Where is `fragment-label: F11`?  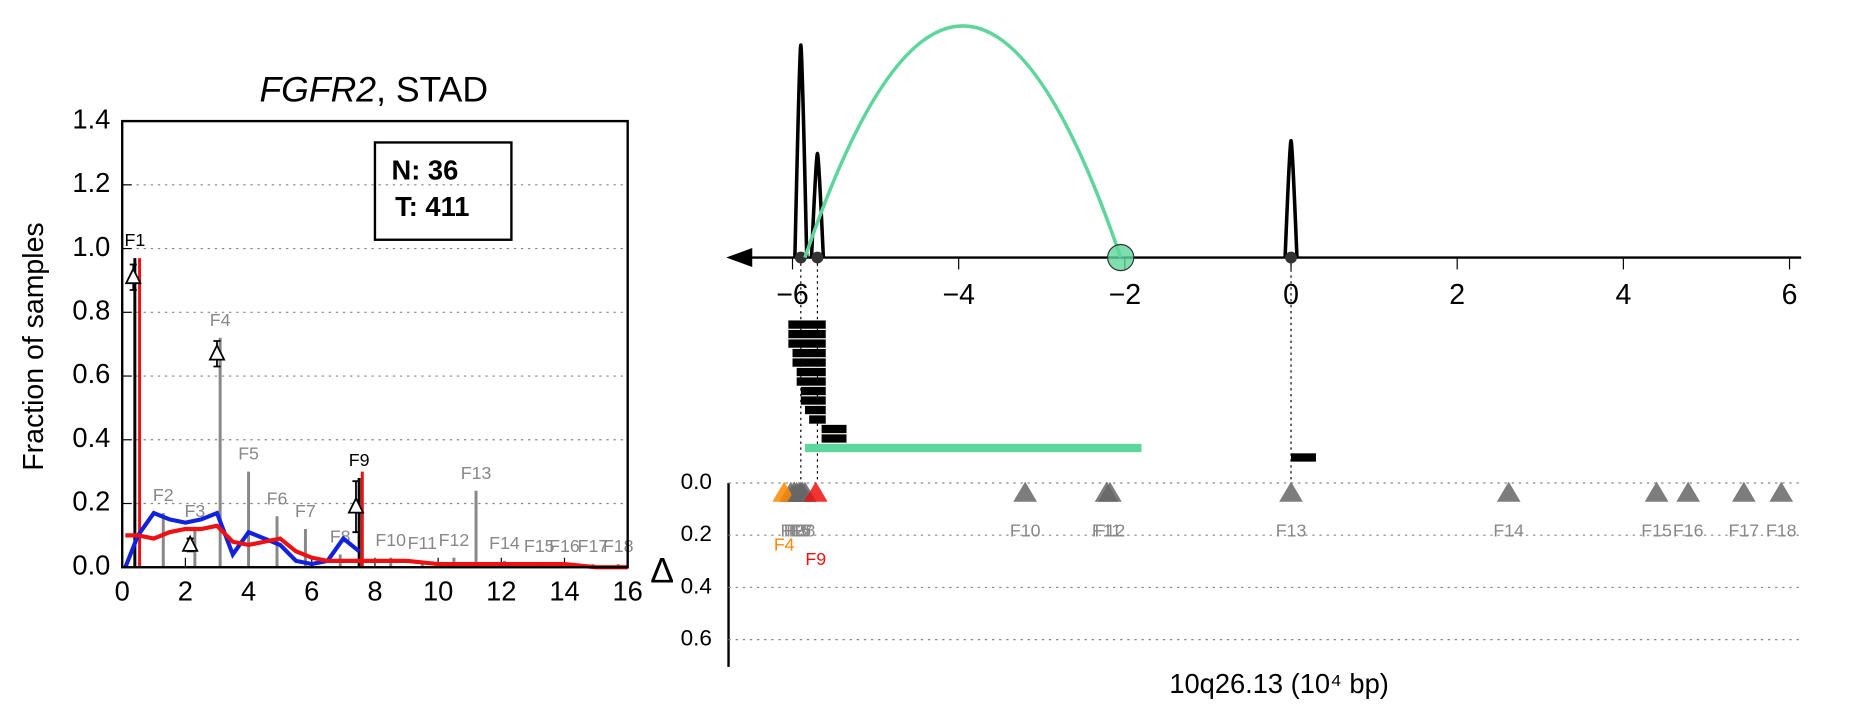
fragment-label: F11 is located at coordinates (422, 543).